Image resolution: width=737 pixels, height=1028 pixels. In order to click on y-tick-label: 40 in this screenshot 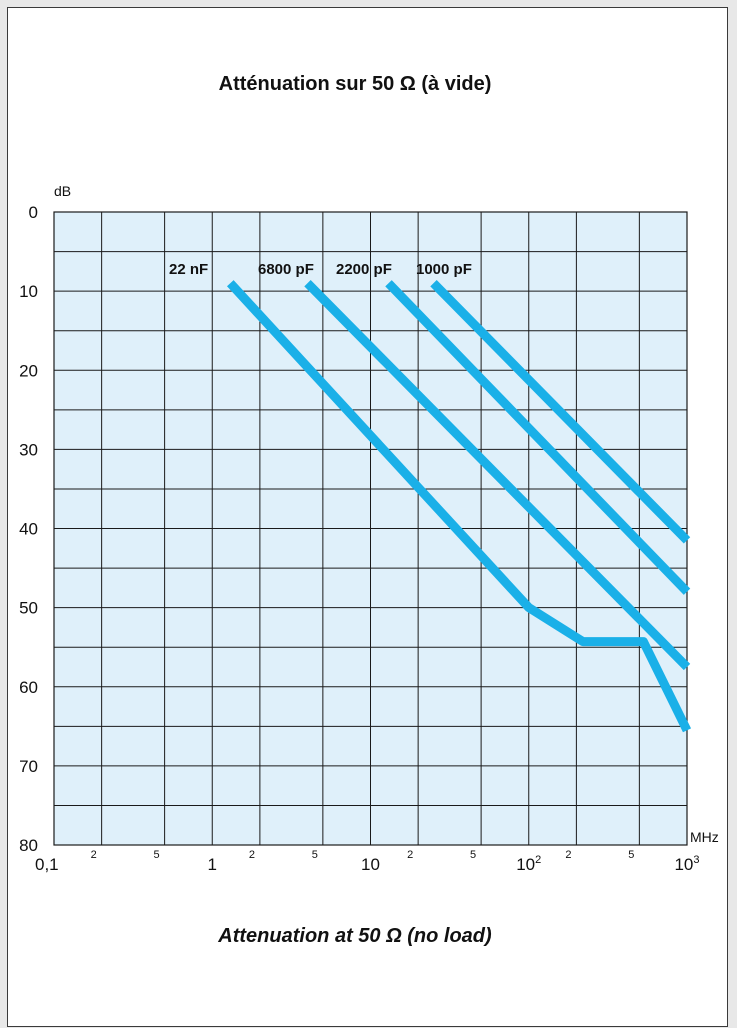, I will do `click(28, 529)`.